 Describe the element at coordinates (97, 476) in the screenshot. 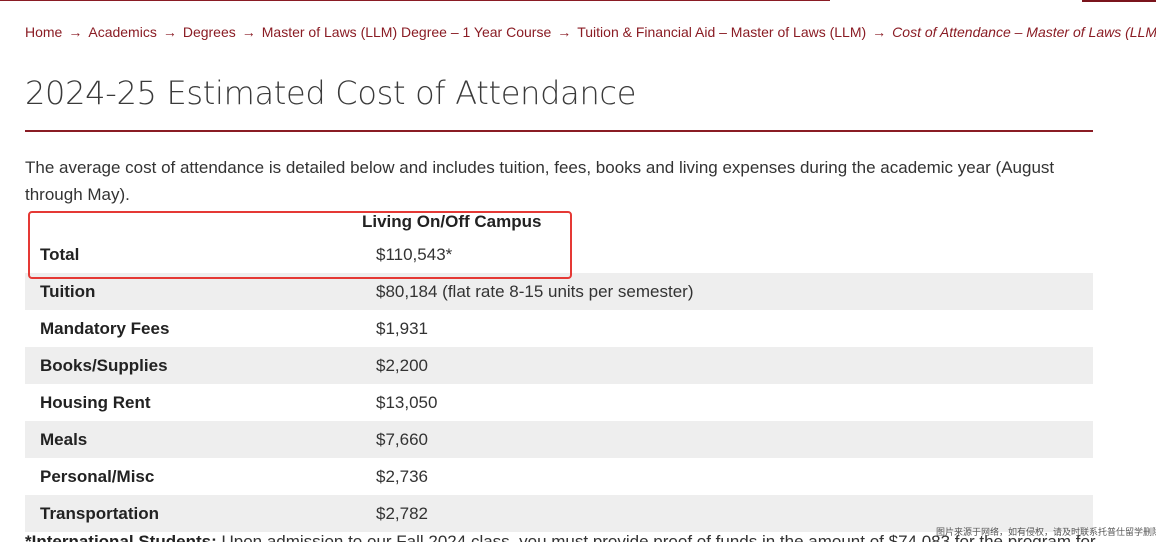

I see `row-label: Personal/Misc` at that location.